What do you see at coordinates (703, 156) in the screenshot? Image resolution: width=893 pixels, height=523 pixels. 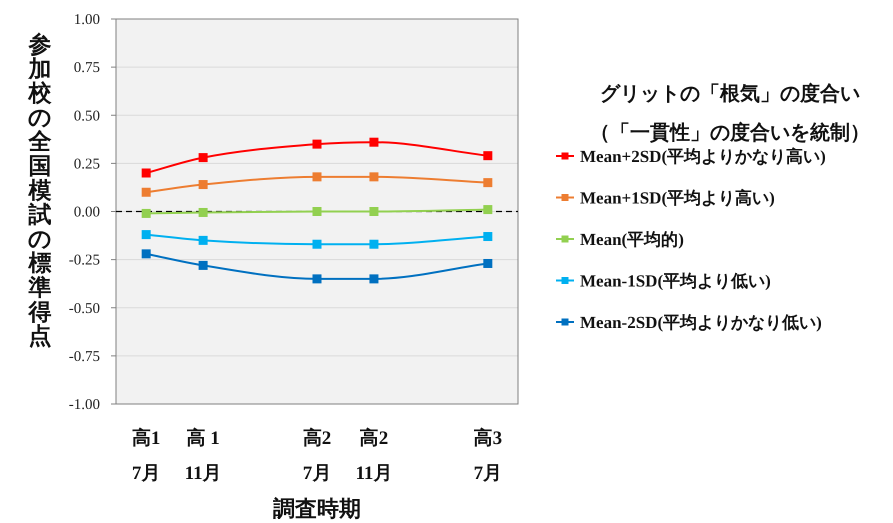 I see `legend-label: Mean+2SD(平均よりかなり高い)` at bounding box center [703, 156].